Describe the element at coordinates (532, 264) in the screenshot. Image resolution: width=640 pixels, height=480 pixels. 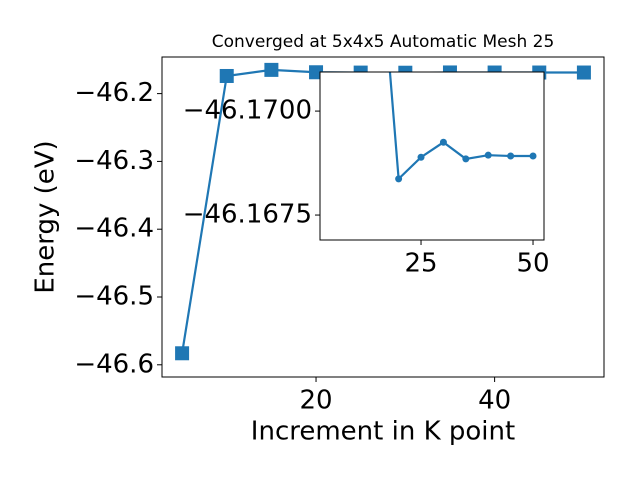
I see `x-tick-label: 50` at that location.